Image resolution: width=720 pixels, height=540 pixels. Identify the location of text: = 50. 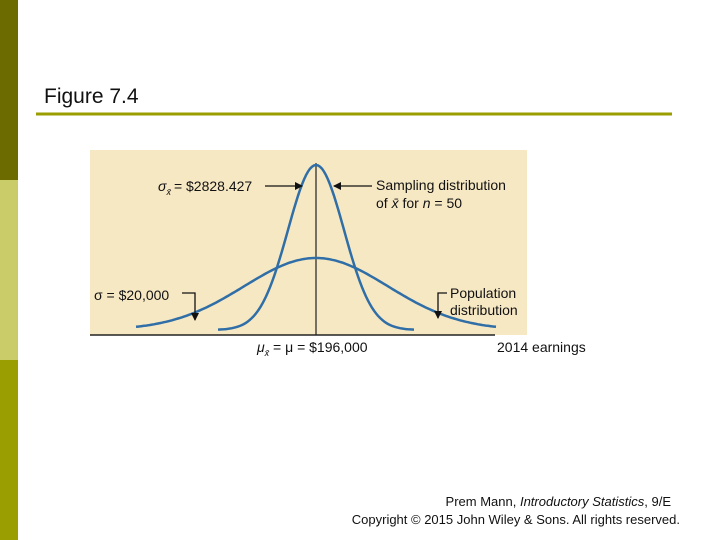
(447, 203).